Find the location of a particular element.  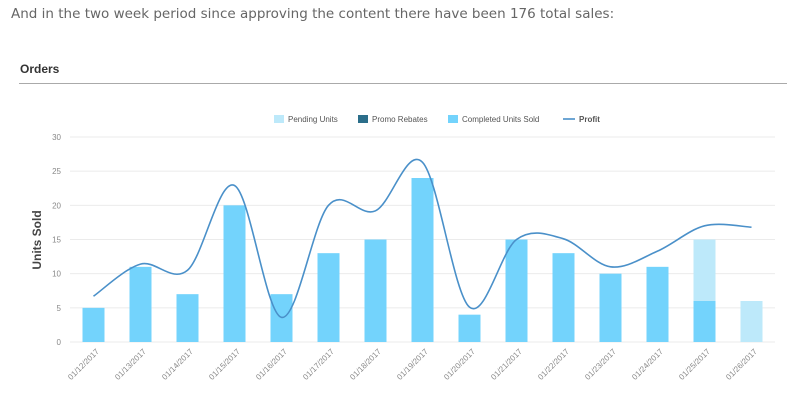

y-axis: 0 5 10 15 20 25 30 is located at coordinates (56, 240).